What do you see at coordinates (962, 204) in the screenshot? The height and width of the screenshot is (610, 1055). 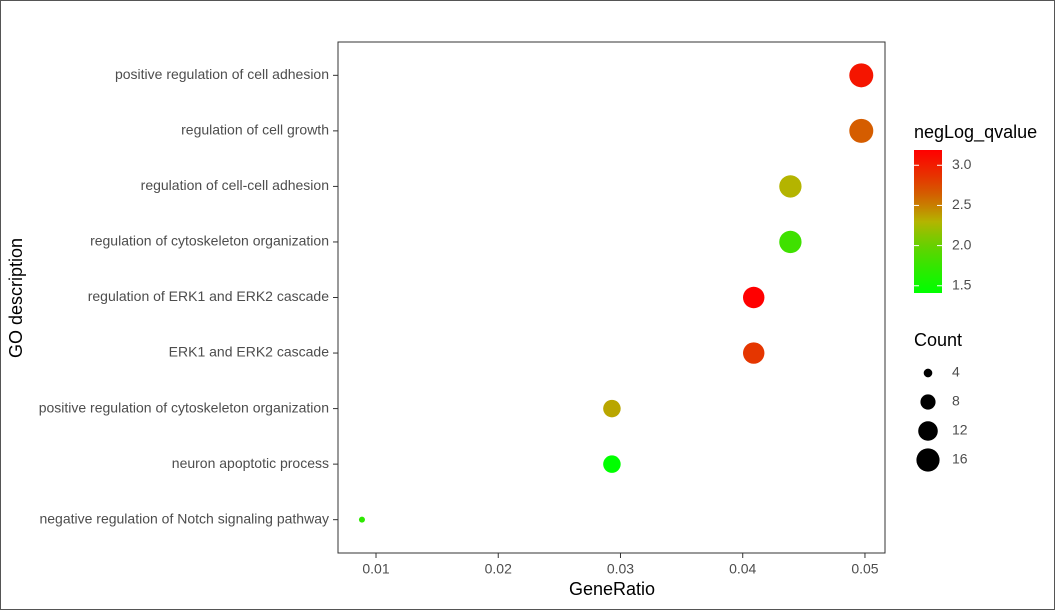 I see `color-tick-label: 2.5` at bounding box center [962, 204].